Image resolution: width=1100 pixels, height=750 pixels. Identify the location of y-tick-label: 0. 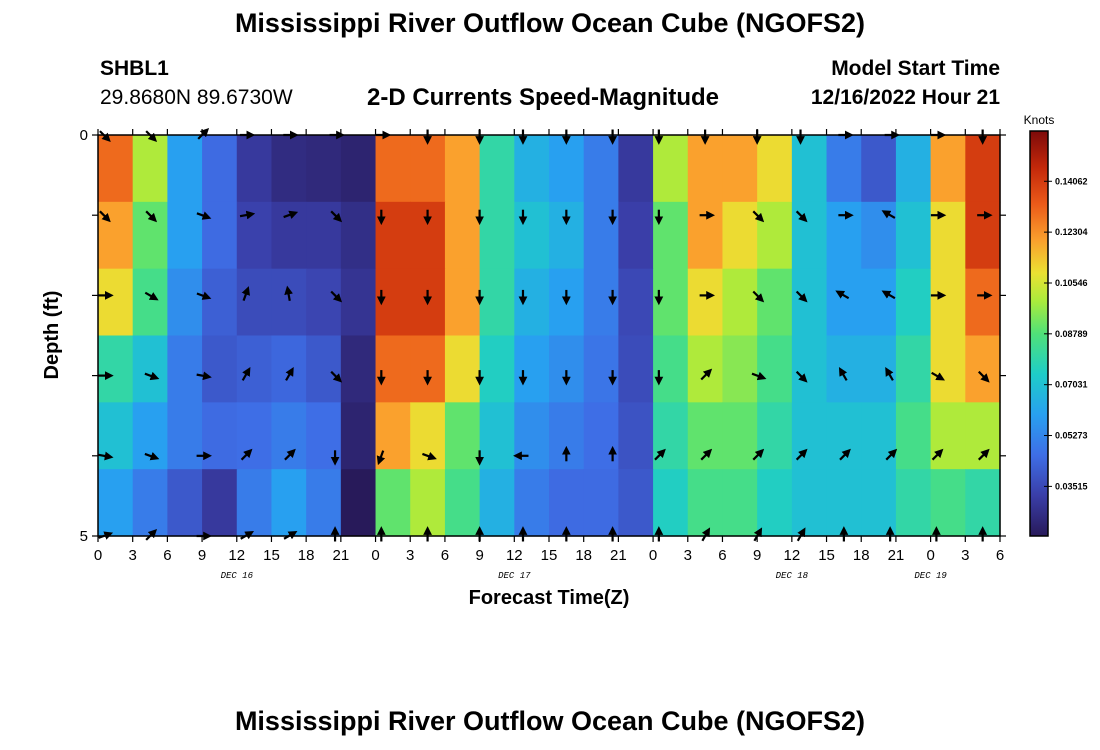
(84, 135).